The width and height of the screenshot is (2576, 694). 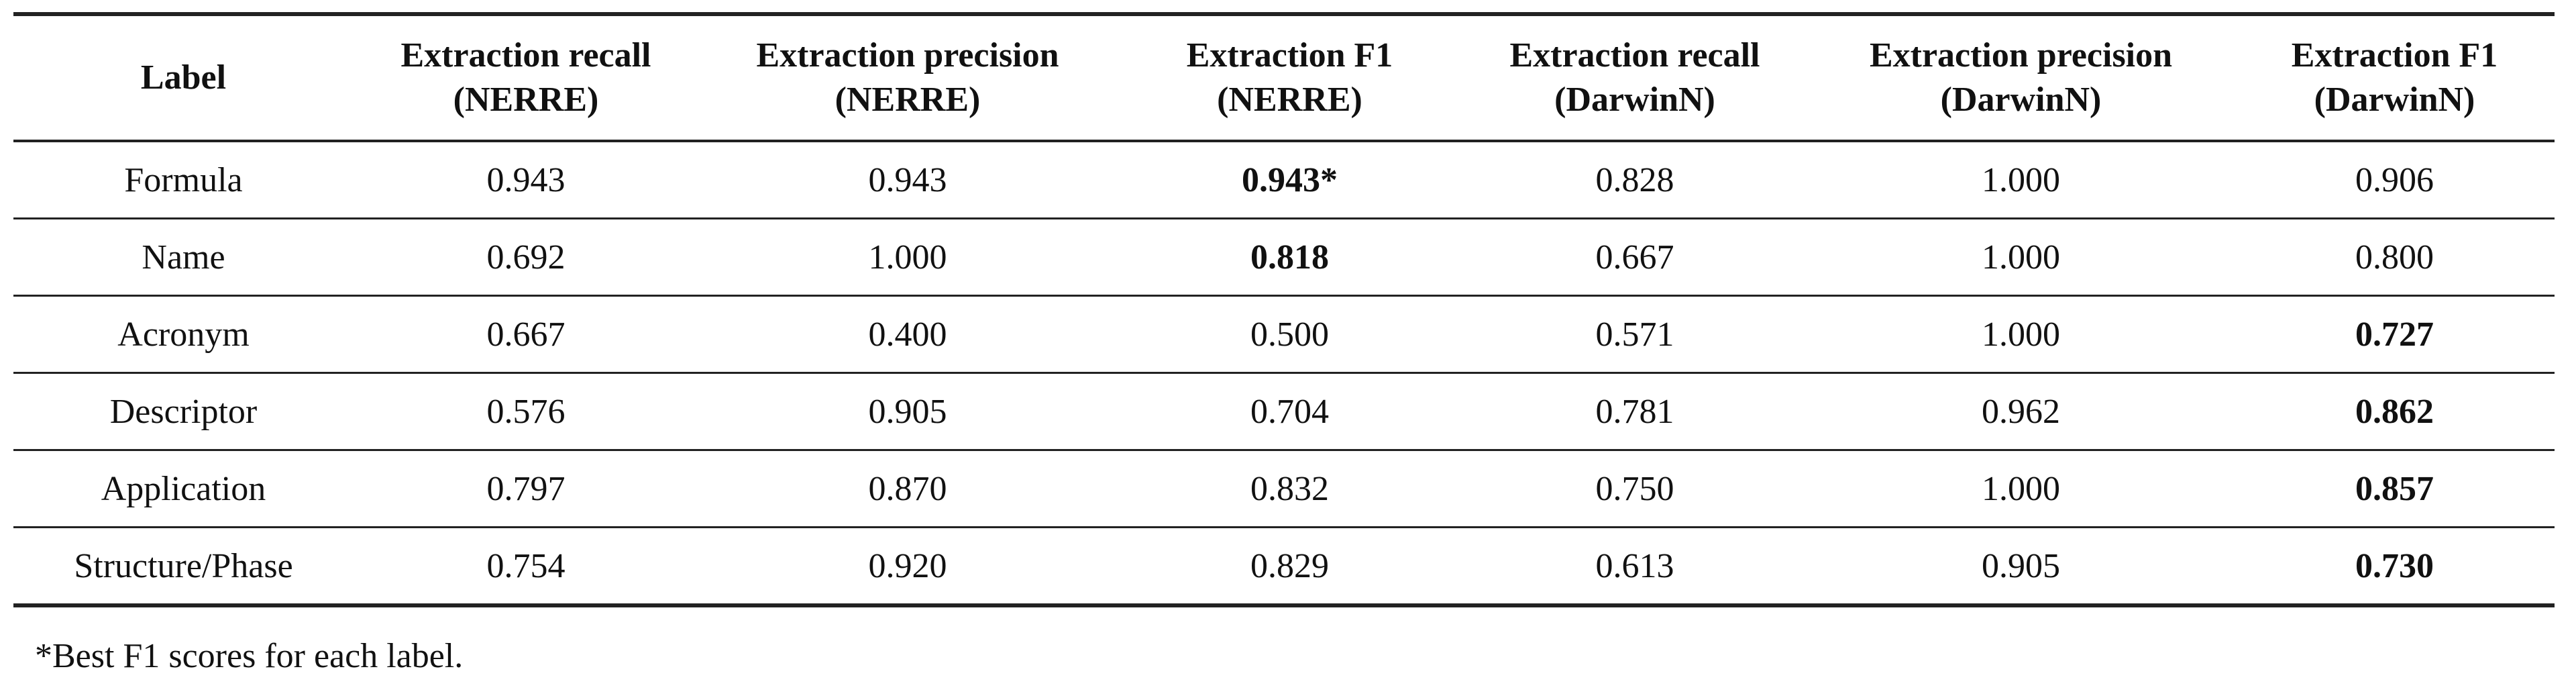 I want to click on table-row: Descriptor 0.576 0.905 0.704 0.781 0.962 0.862, so click(x=1284, y=412).